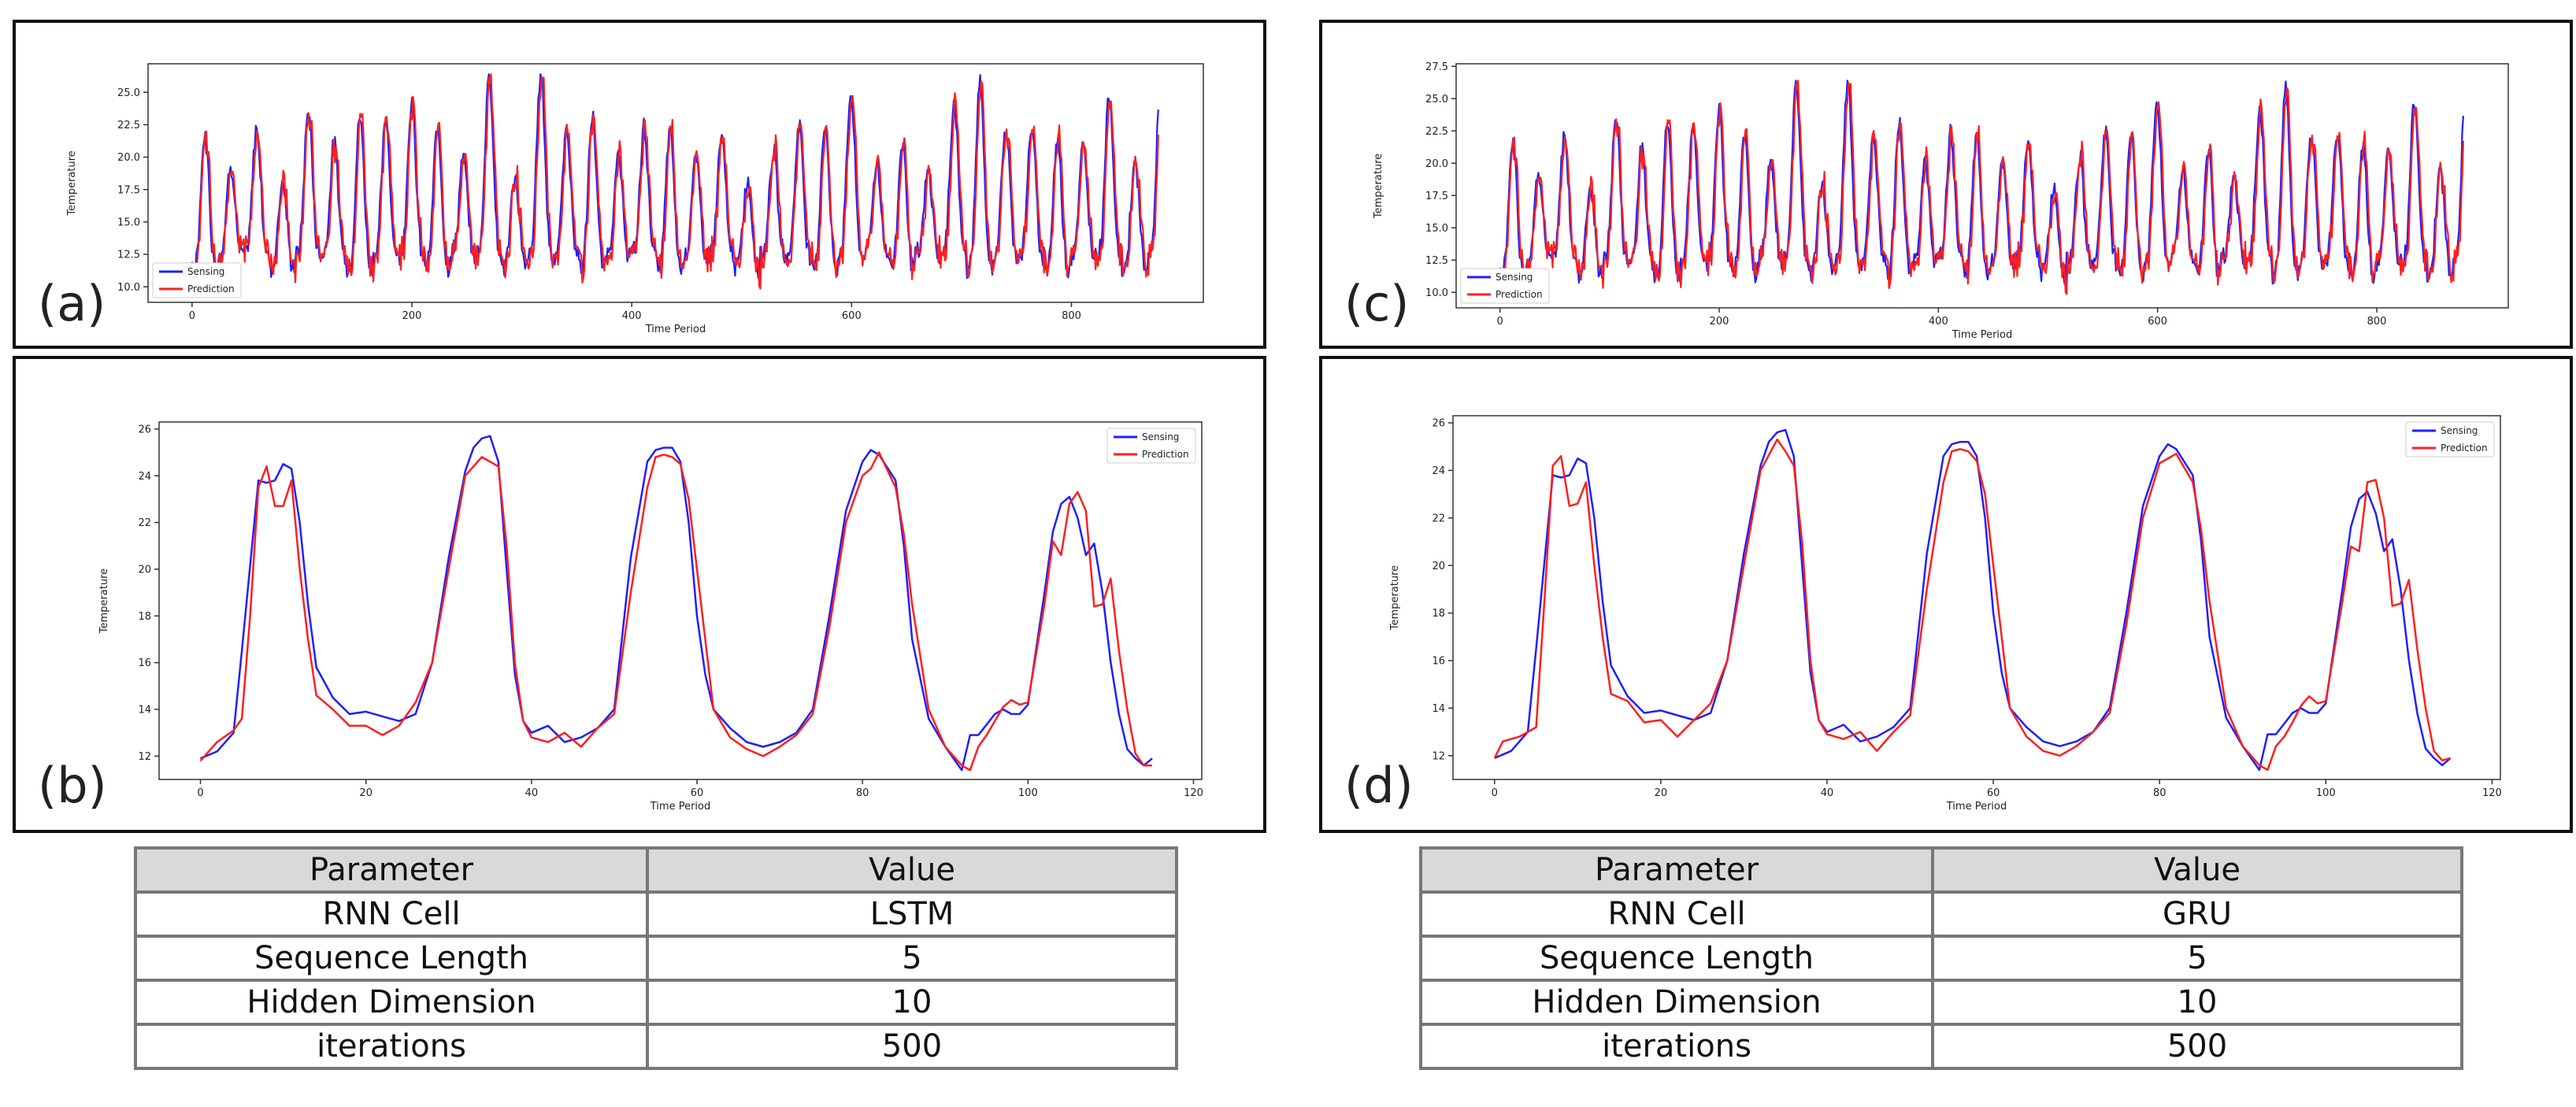 Image resolution: width=2576 pixels, height=1107 pixels. What do you see at coordinates (1377, 303) in the screenshot?
I see `panel-label-c: (c)` at bounding box center [1377, 303].